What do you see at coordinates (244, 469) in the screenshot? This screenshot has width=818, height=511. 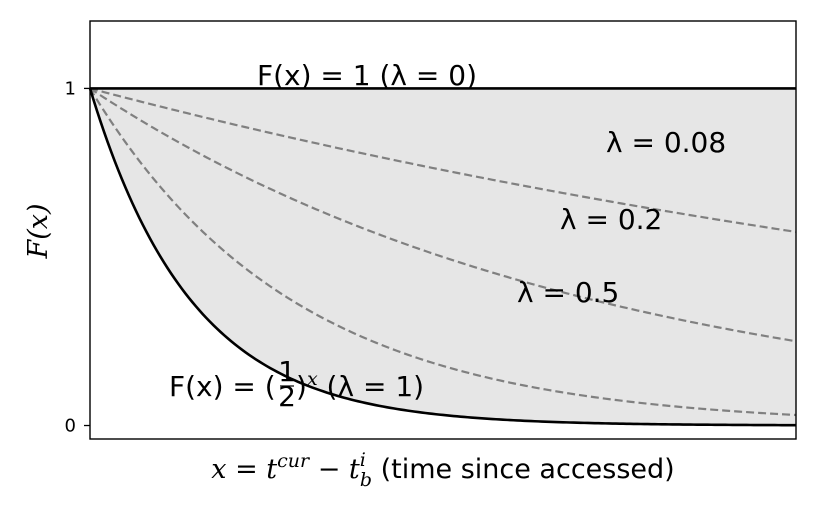 I see `x-label-lhs: x = t` at bounding box center [244, 469].